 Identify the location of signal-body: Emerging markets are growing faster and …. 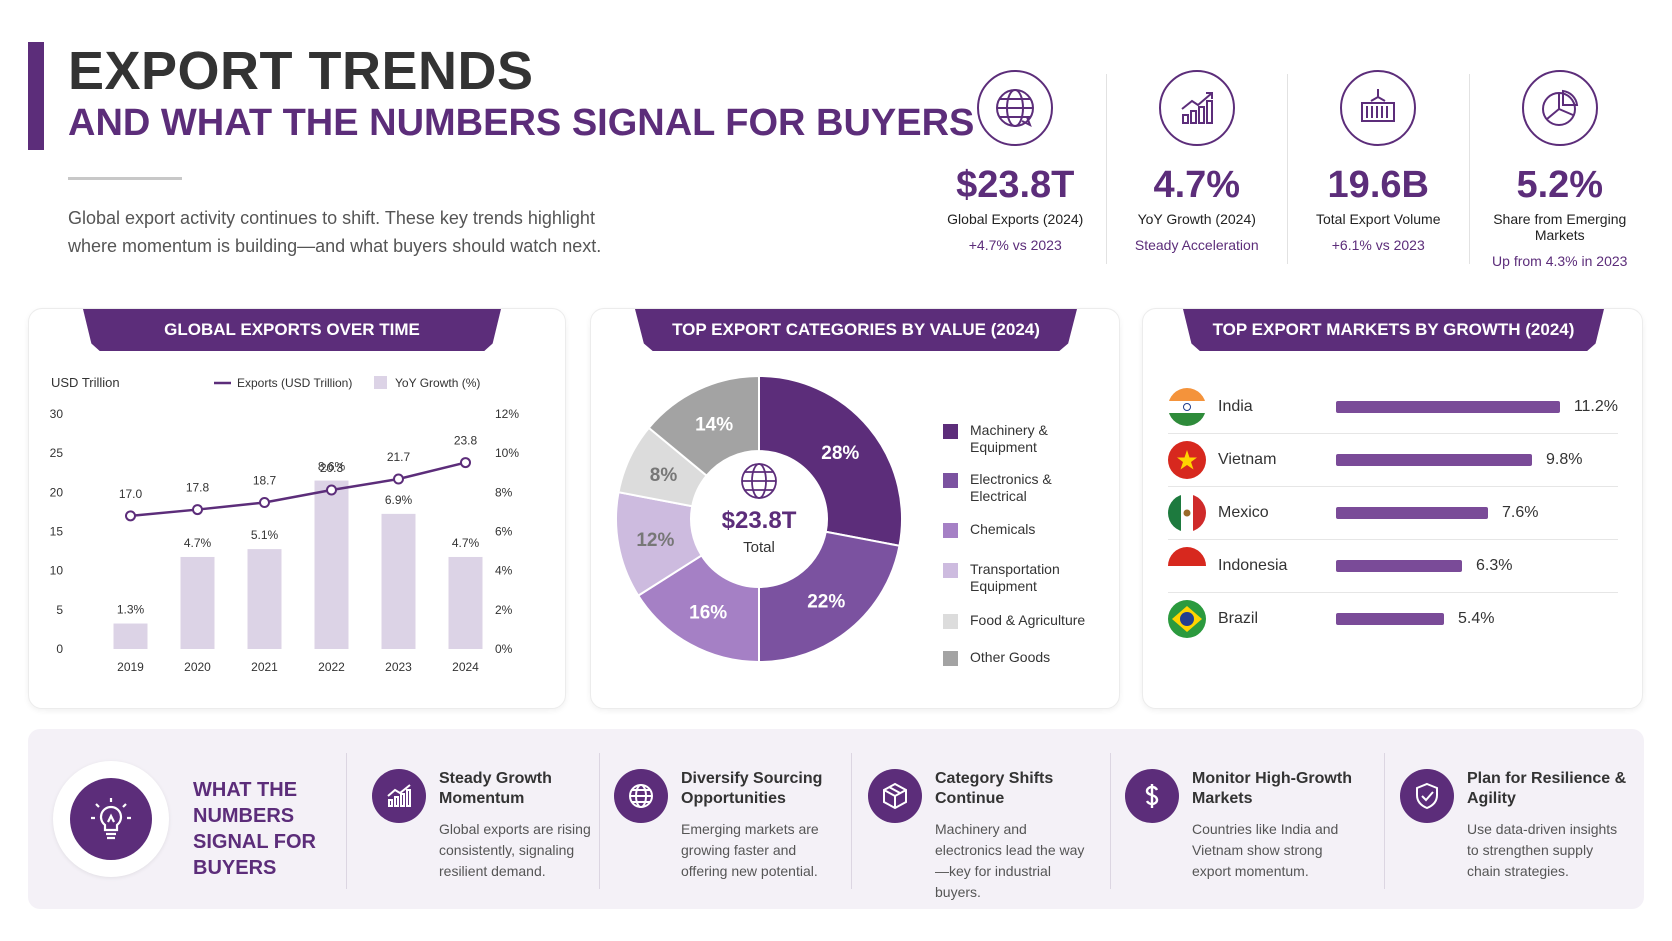
(750, 850).